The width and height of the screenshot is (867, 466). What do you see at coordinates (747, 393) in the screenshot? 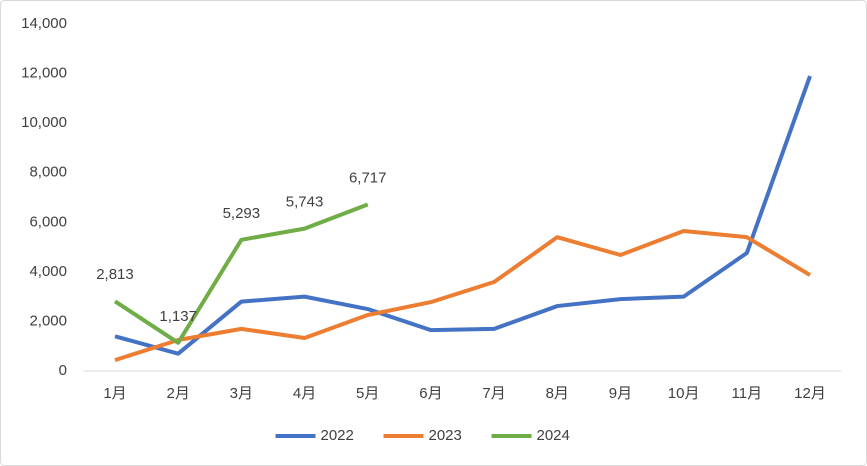
I see `x-tick-label: 11月` at bounding box center [747, 393].